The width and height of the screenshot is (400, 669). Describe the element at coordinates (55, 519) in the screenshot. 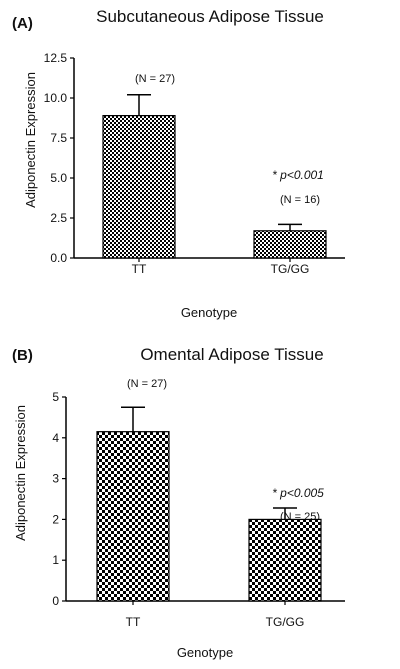

I see `y-tick-label-b: 2` at that location.